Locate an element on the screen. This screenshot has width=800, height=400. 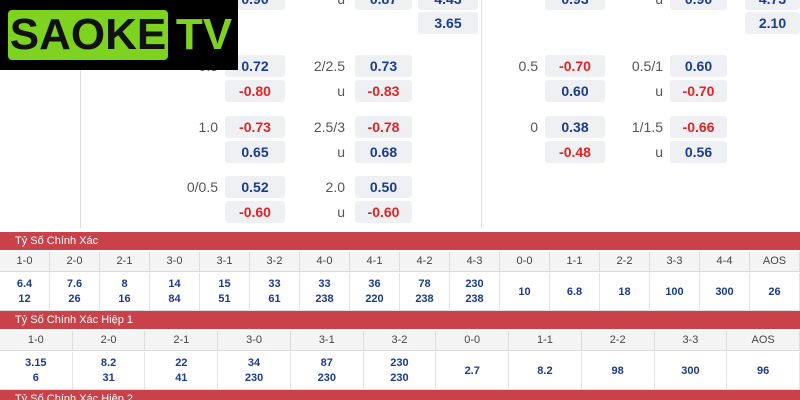
score-odds: 18 is located at coordinates (624, 292).